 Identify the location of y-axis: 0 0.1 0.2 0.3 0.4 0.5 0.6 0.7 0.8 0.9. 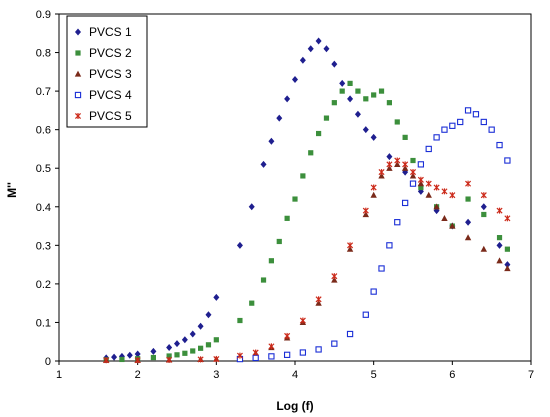
(47, 188).